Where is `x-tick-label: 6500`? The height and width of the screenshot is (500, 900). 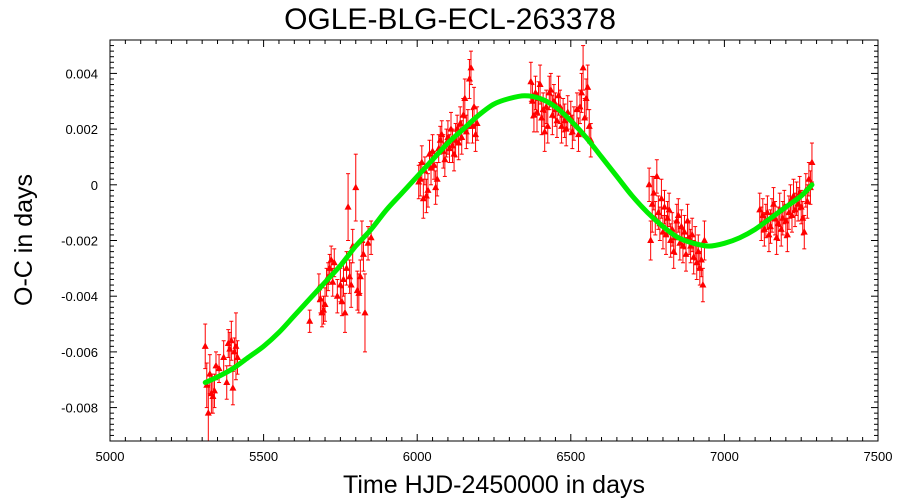 x-tick-label: 6500 is located at coordinates (570, 456).